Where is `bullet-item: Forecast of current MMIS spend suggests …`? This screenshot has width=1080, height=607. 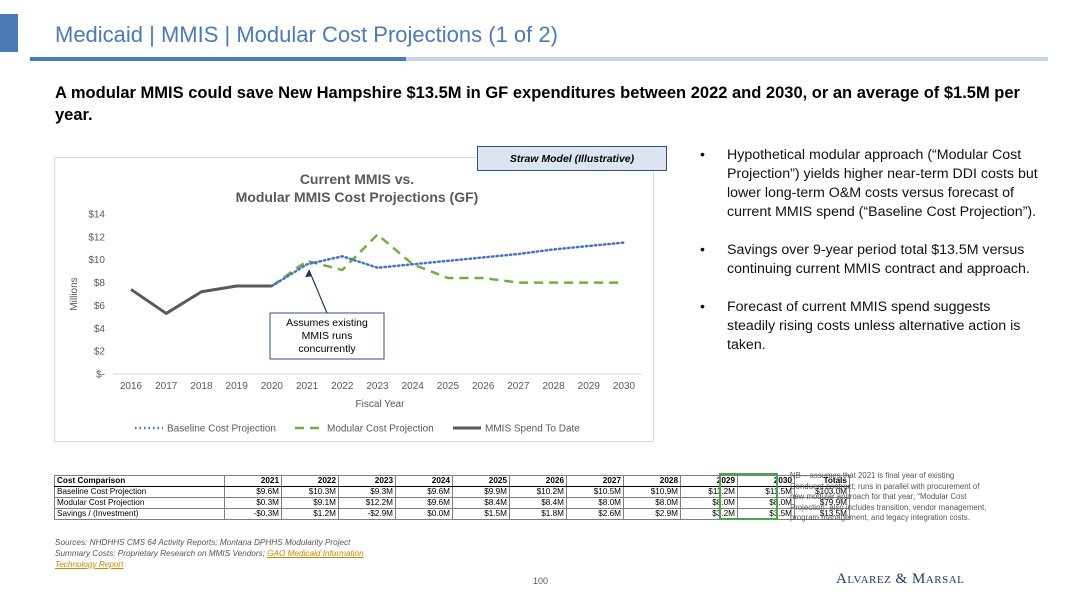
bullet-item: Forecast of current MMIS spend suggests … is located at coordinates (870, 326).